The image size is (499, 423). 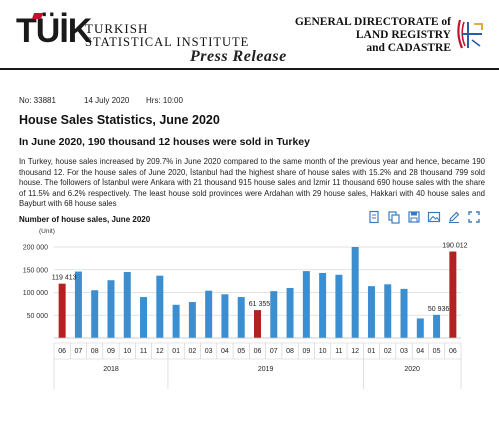 I want to click on year-label: 2020, so click(x=412, y=369).